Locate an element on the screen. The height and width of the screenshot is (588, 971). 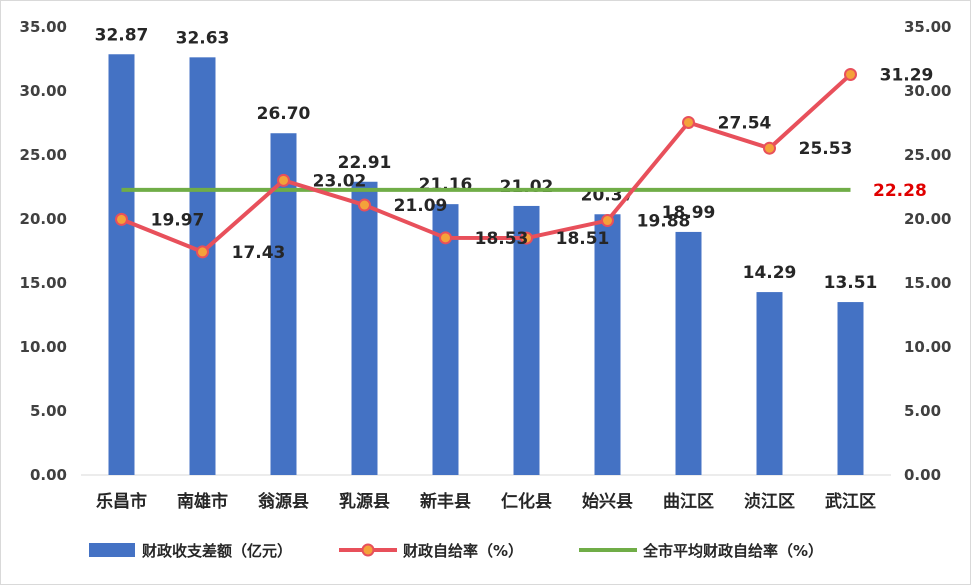
y2-tick-label: 25.00 is located at coordinates (927, 155).